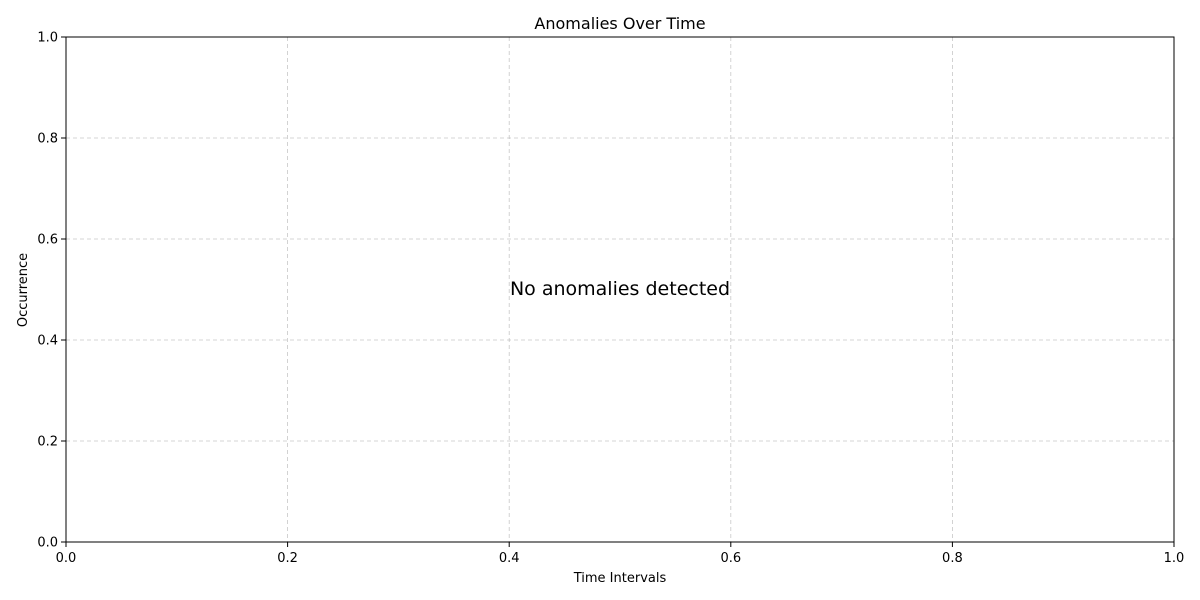 This screenshot has height=600, width=1200. Describe the element at coordinates (619, 23) in the screenshot. I see `chart-title: Anomalies Over Time` at that location.